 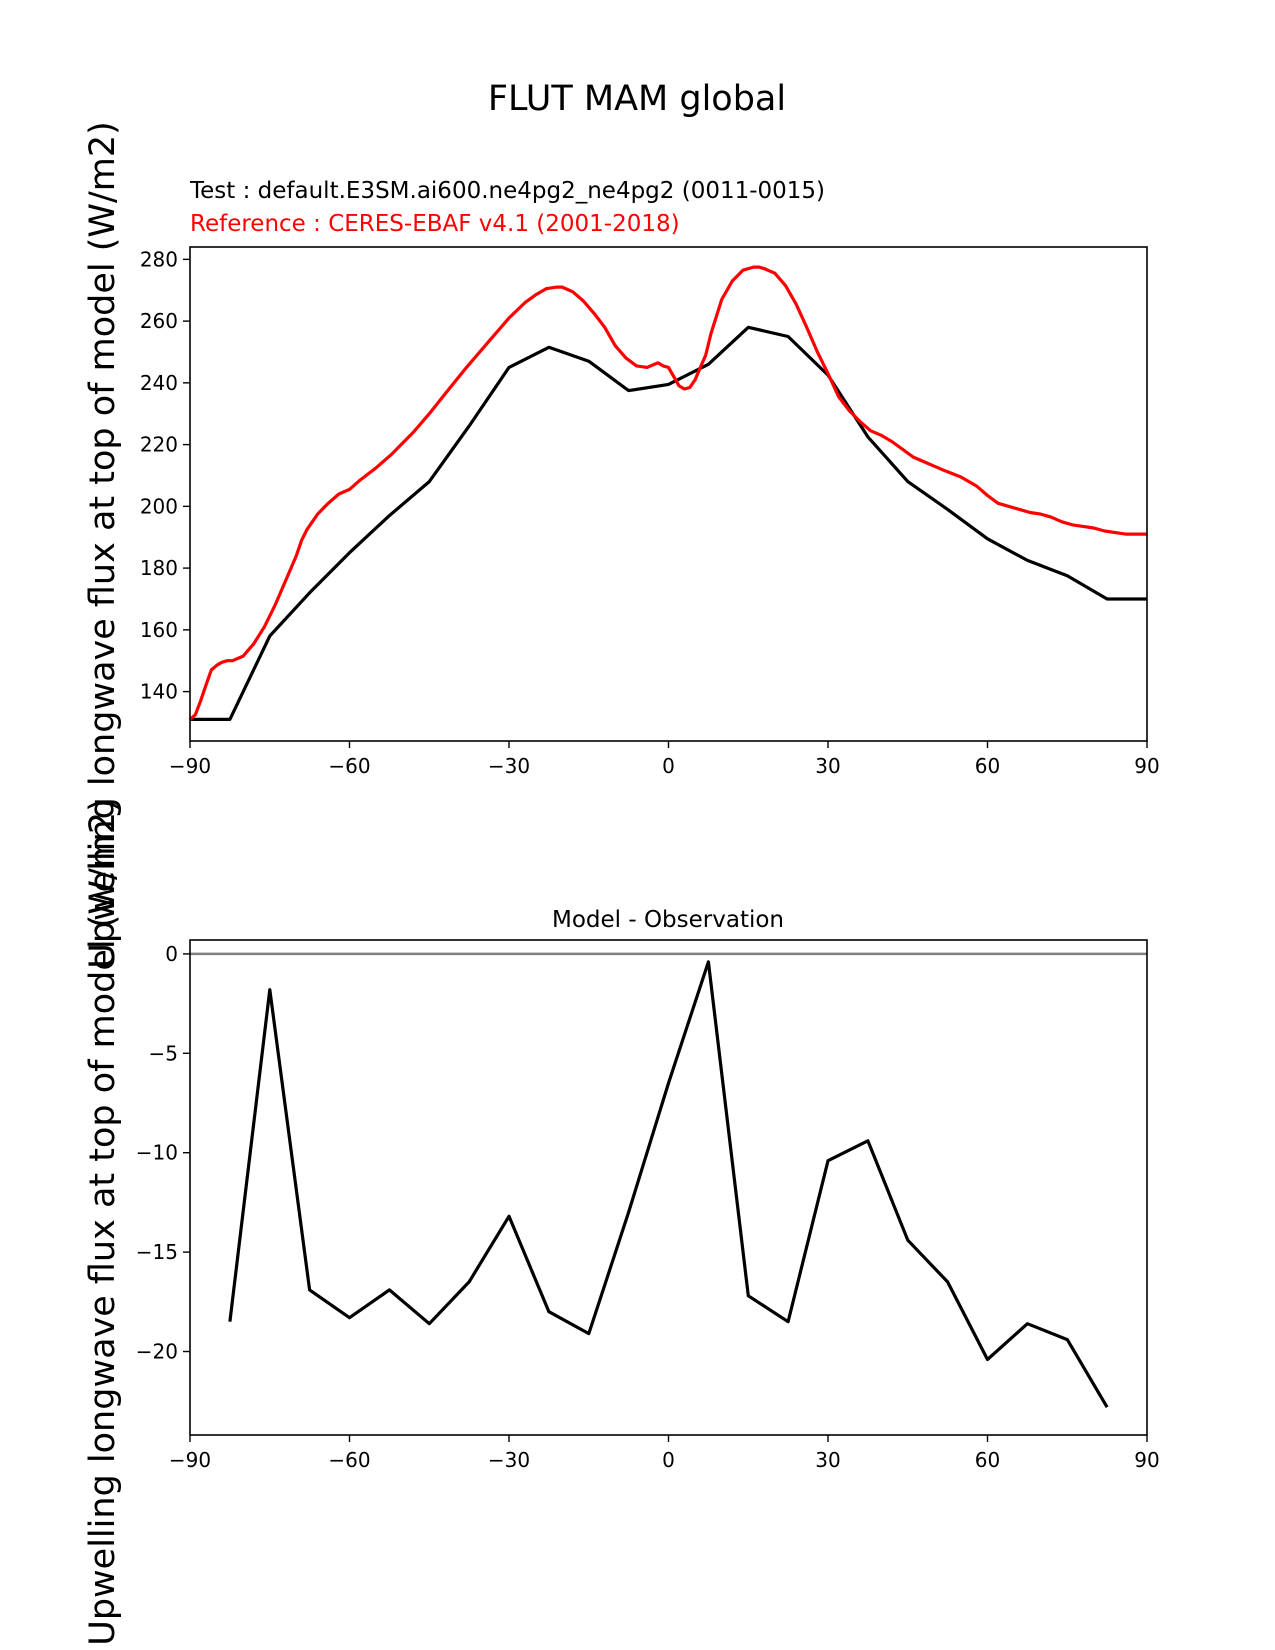 I want to click on y-tick-label: −5, so click(x=163, y=1053).